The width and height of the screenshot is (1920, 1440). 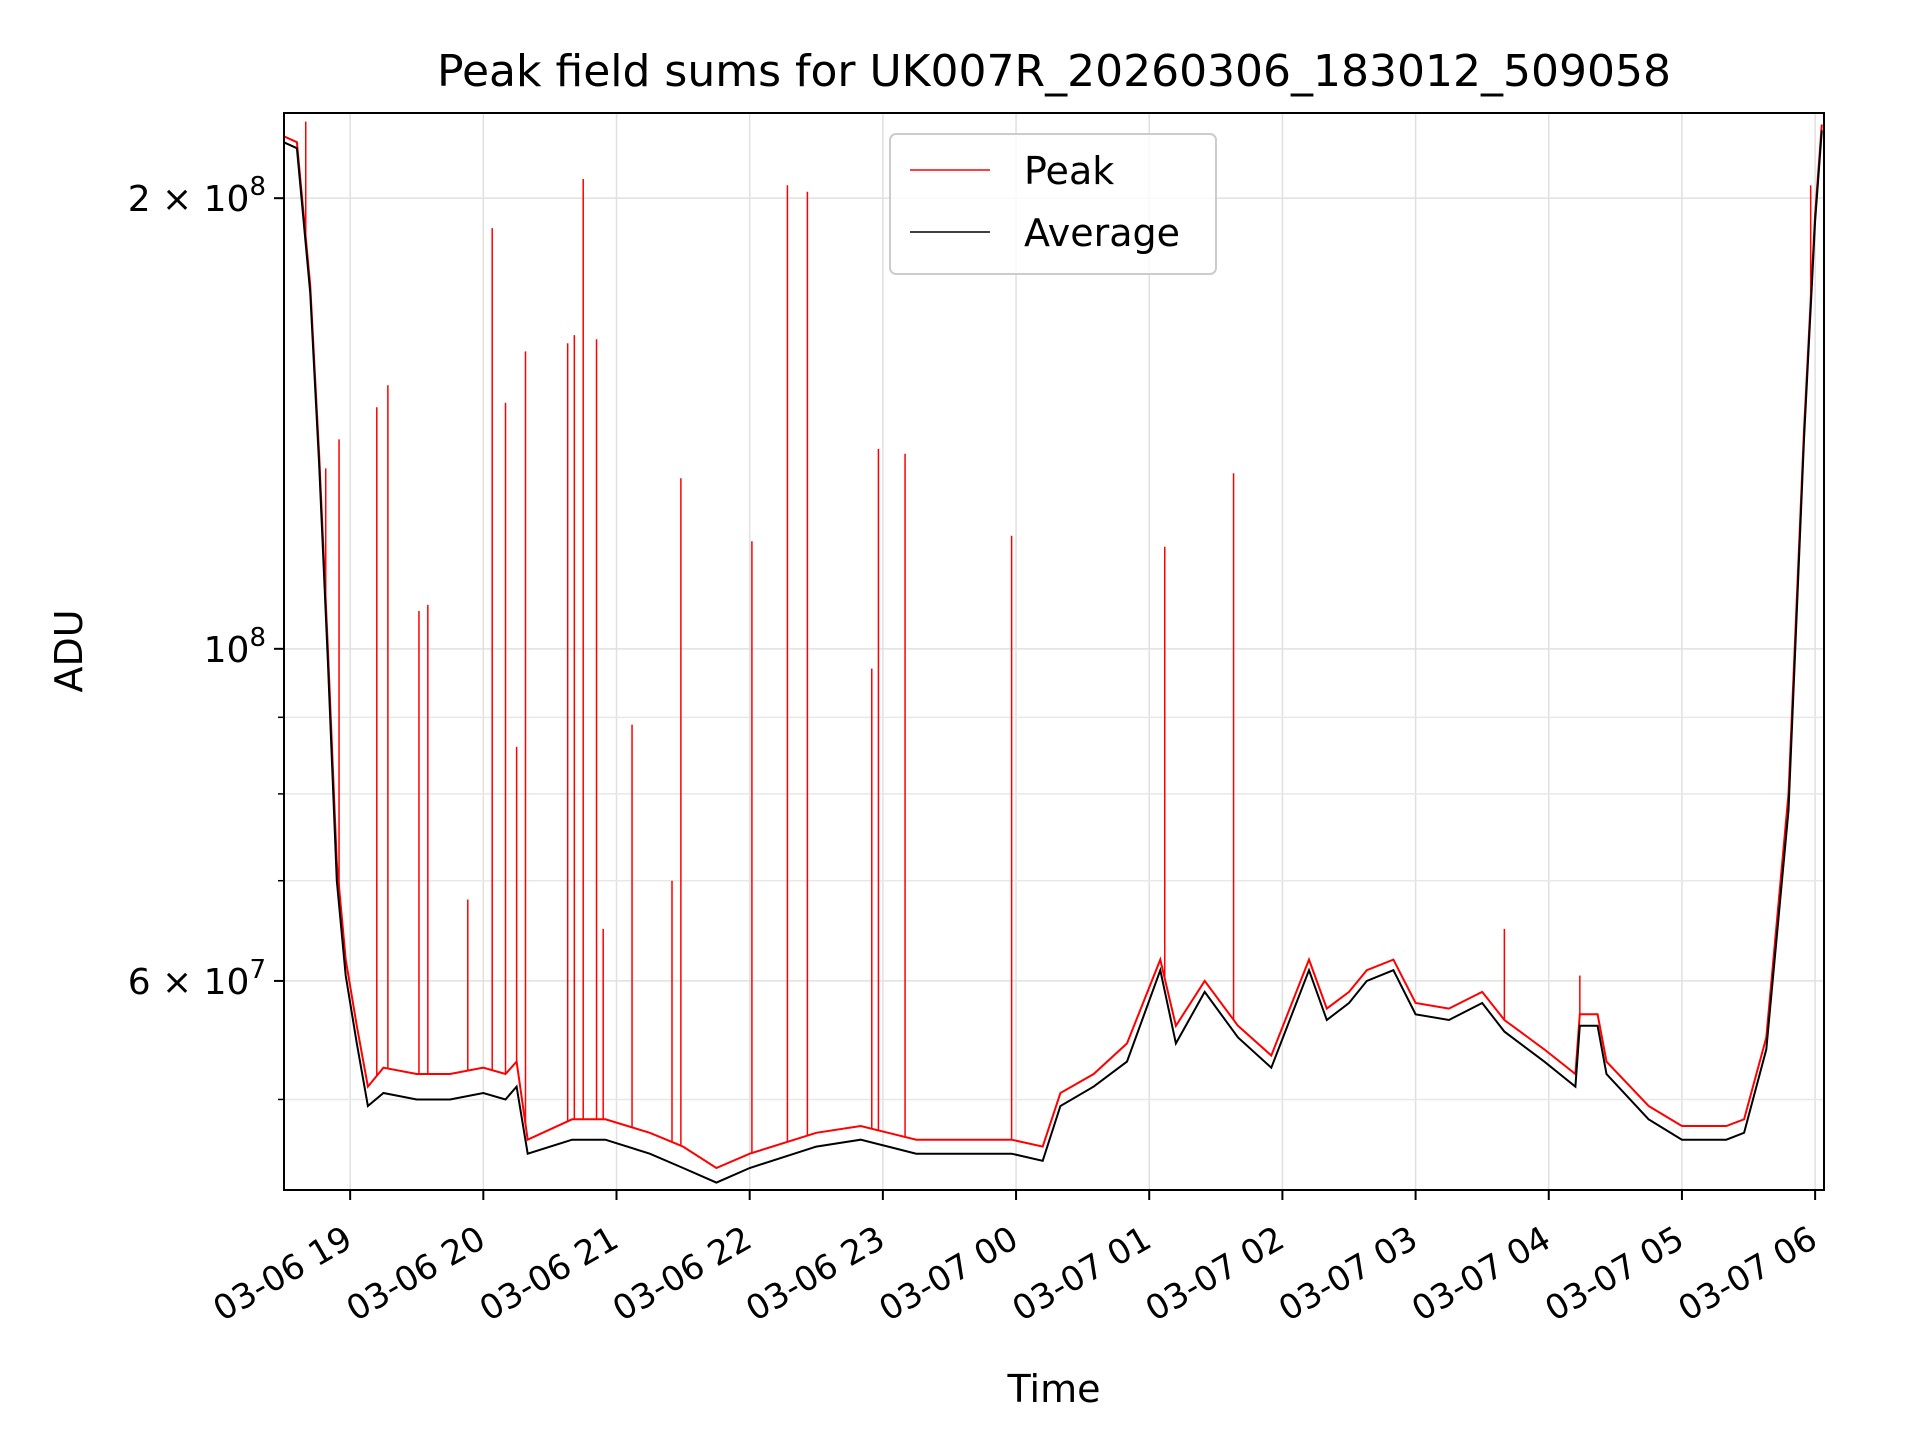 I want to click on y-tick-label: 6 × 107, so click(x=197, y=979).